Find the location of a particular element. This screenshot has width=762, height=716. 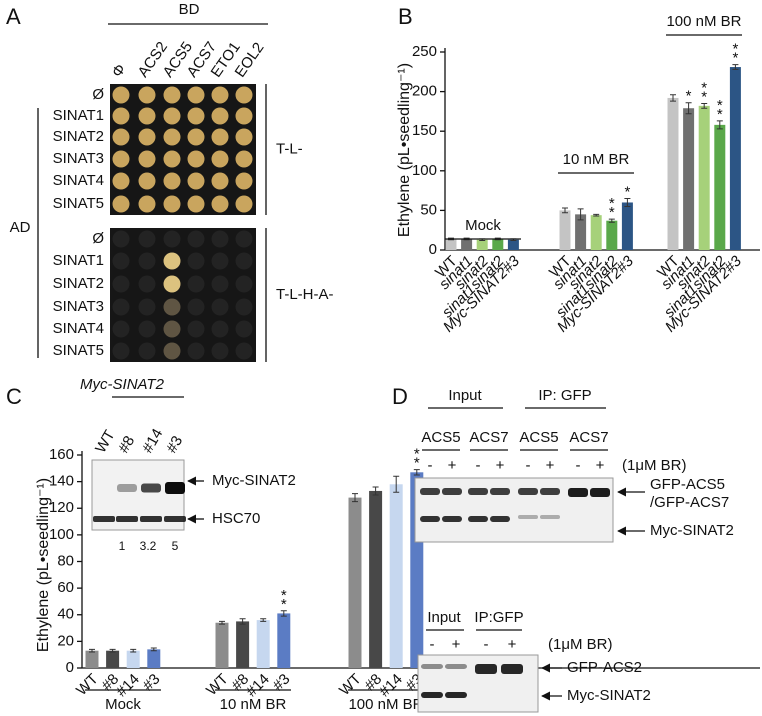

blot is located at coordinates (514, 510).